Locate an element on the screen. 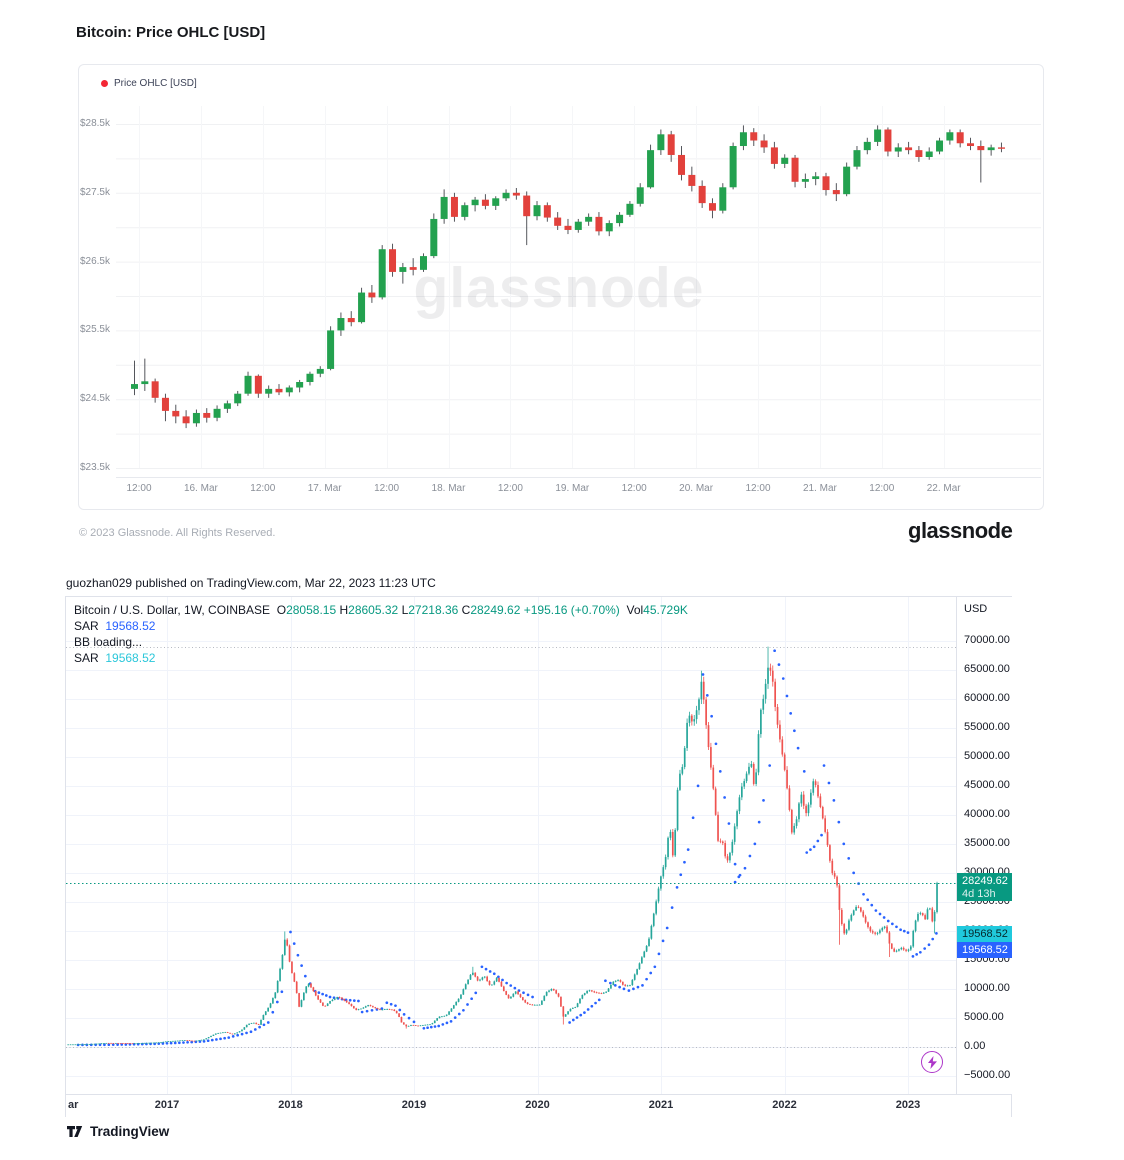 This screenshot has height=1160, width=1124. sar2-label: SAR is located at coordinates (86, 658).